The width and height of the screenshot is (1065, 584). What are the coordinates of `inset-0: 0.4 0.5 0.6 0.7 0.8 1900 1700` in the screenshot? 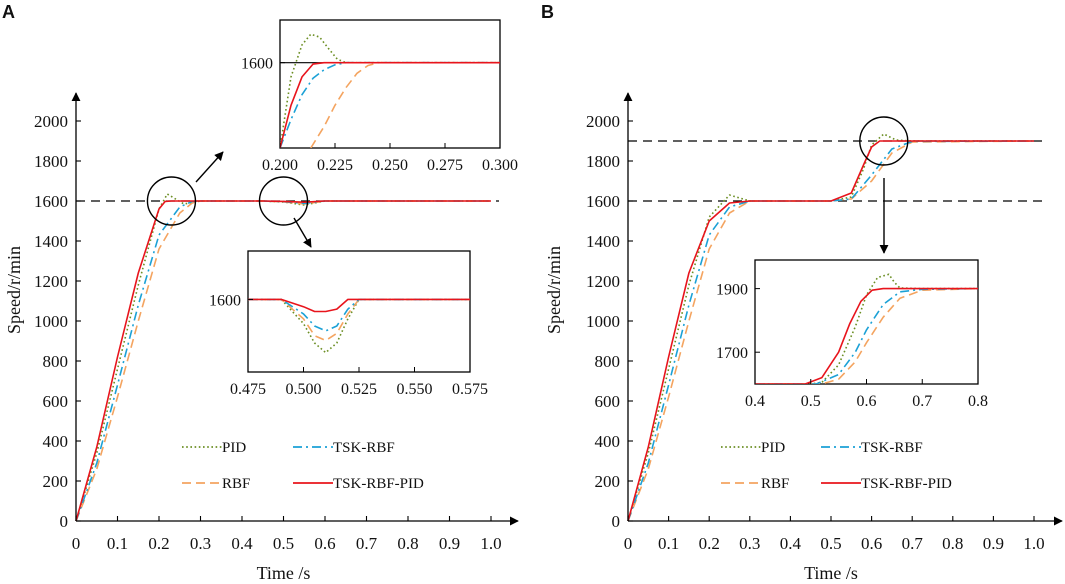 It's located at (852, 334).